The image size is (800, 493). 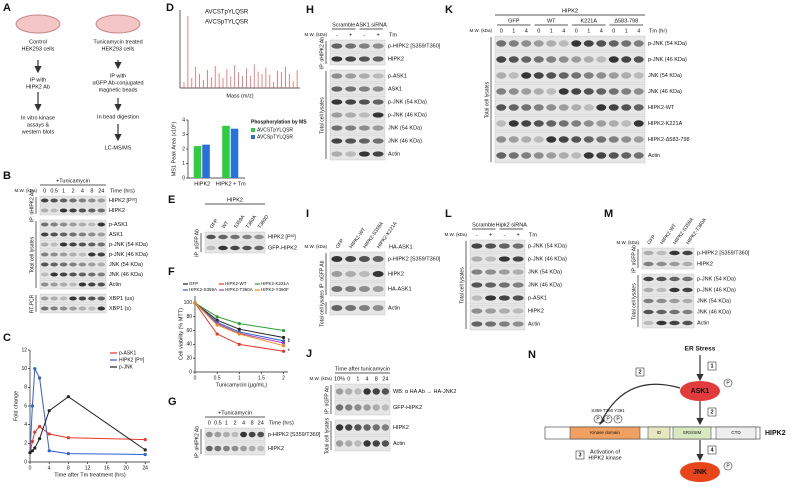 What do you see at coordinates (669, 140) in the screenshot?
I see `band-label: HIPK2-Δ583-798` at bounding box center [669, 140].